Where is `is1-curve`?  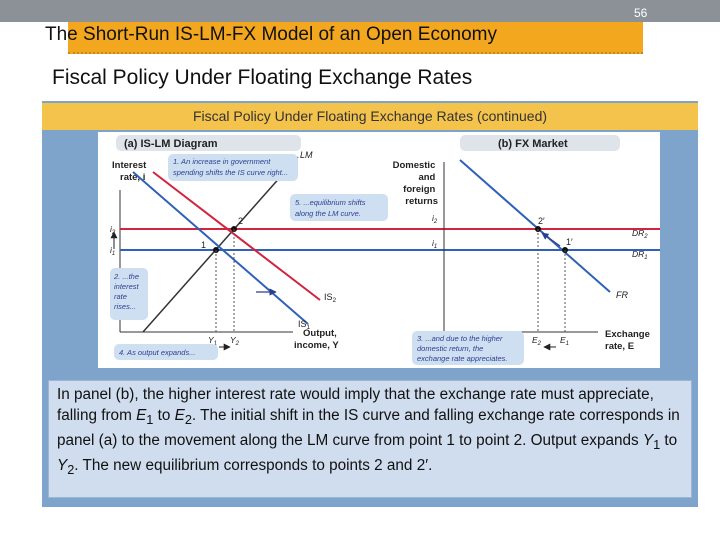
is1-curve is located at coordinates (220, 248).